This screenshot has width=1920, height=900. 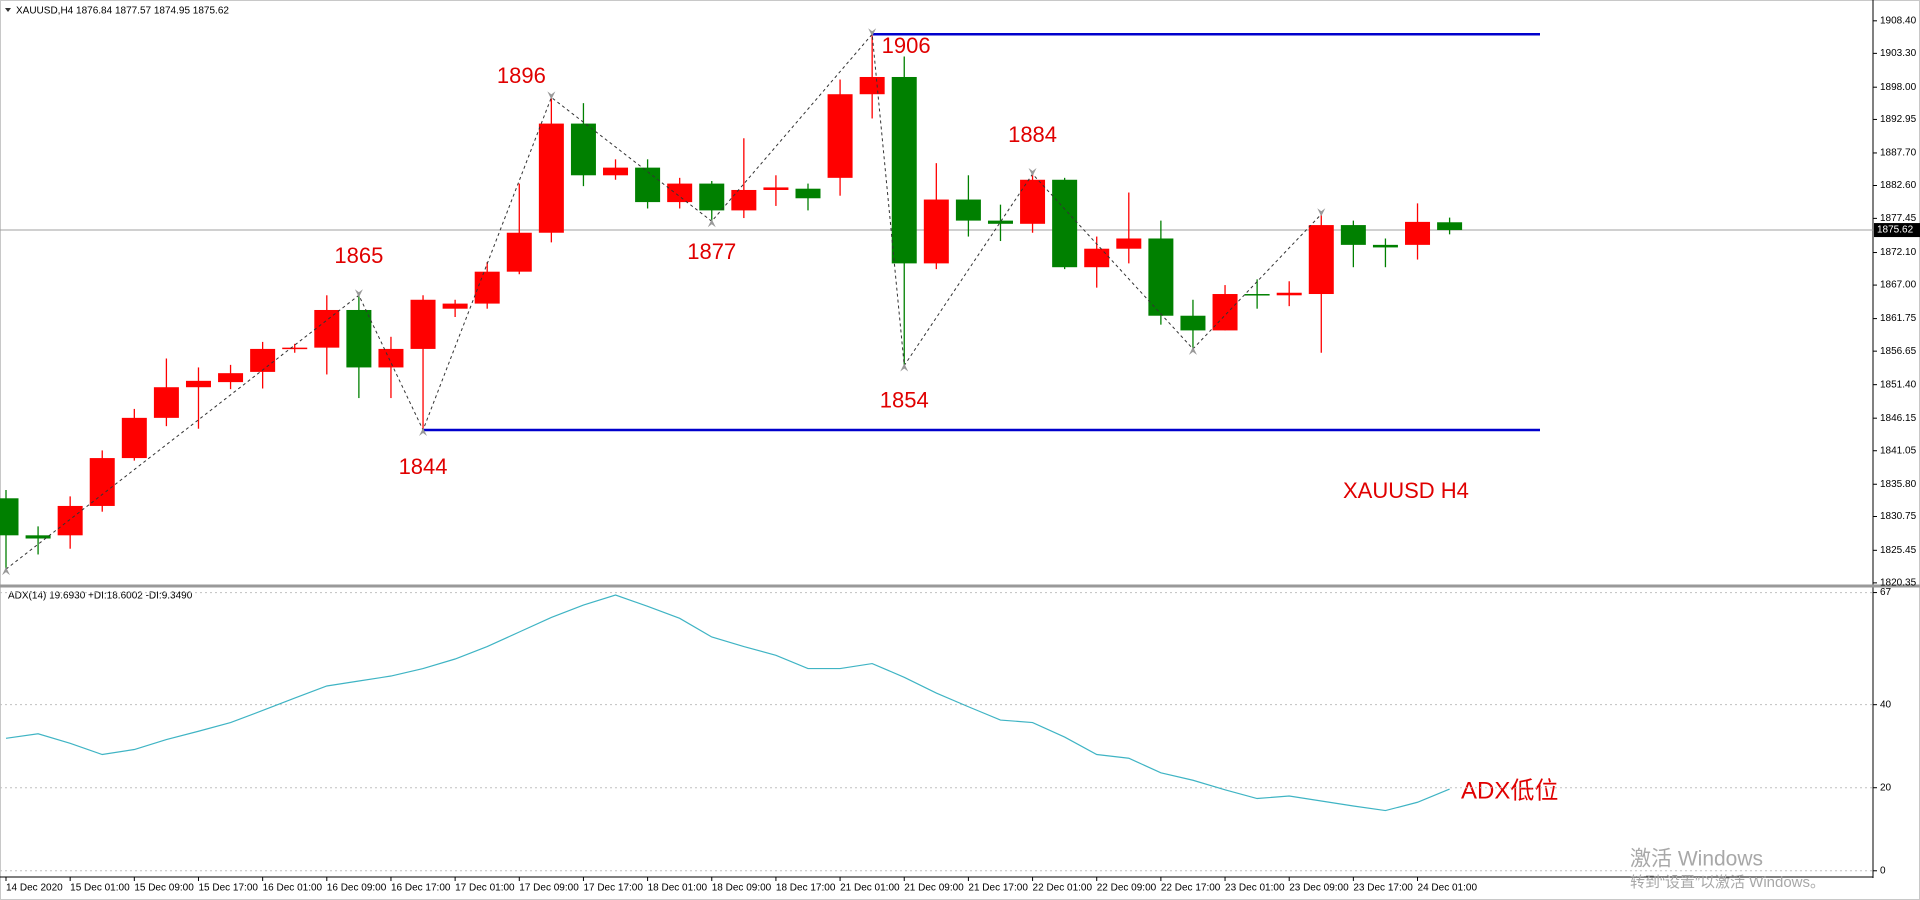 What do you see at coordinates (1898, 384) in the screenshot?
I see `y-tick-label: 1851.40` at bounding box center [1898, 384].